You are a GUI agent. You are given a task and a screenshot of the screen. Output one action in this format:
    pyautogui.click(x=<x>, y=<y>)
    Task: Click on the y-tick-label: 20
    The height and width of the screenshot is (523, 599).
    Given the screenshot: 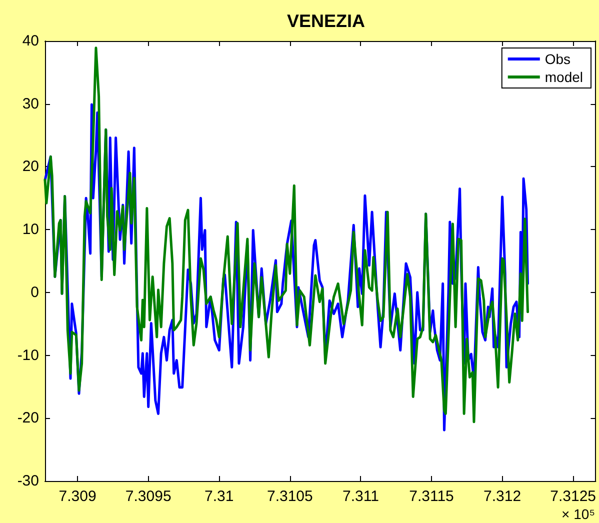 What is the action you would take?
    pyautogui.click(x=30, y=167)
    